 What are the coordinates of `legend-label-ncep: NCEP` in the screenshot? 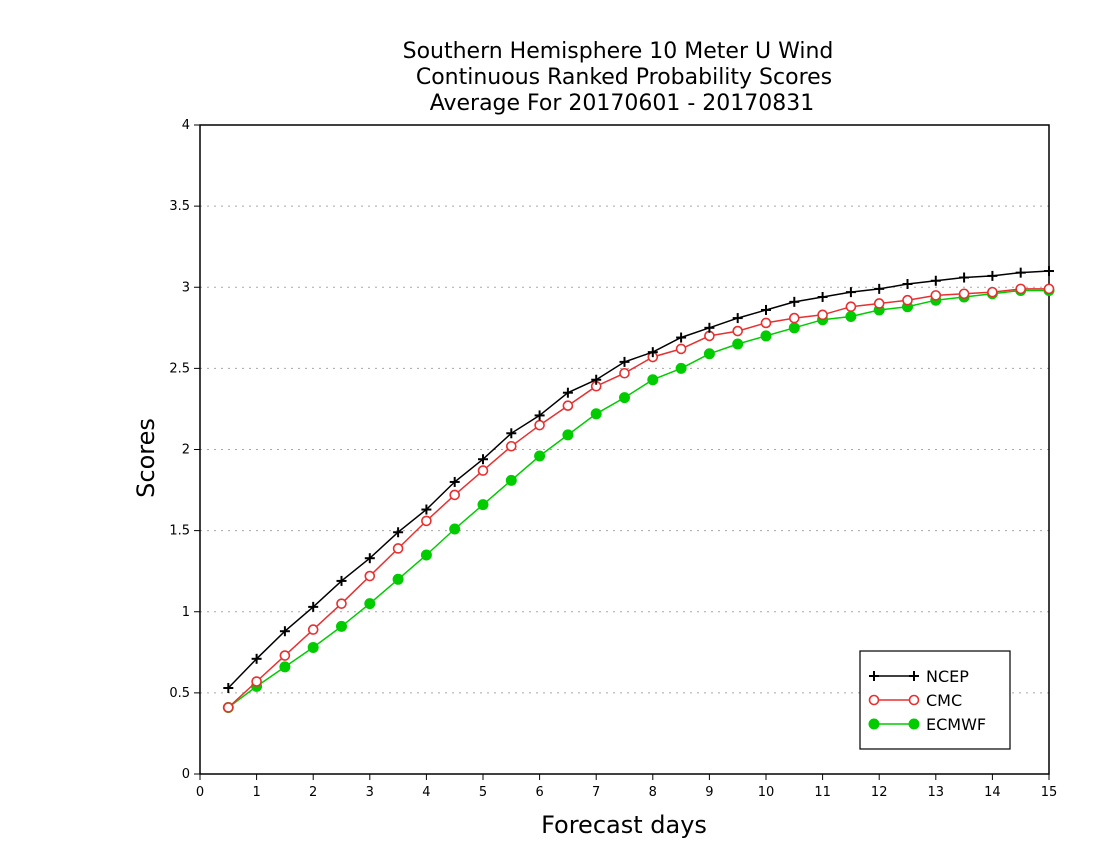 It's located at (947, 676).